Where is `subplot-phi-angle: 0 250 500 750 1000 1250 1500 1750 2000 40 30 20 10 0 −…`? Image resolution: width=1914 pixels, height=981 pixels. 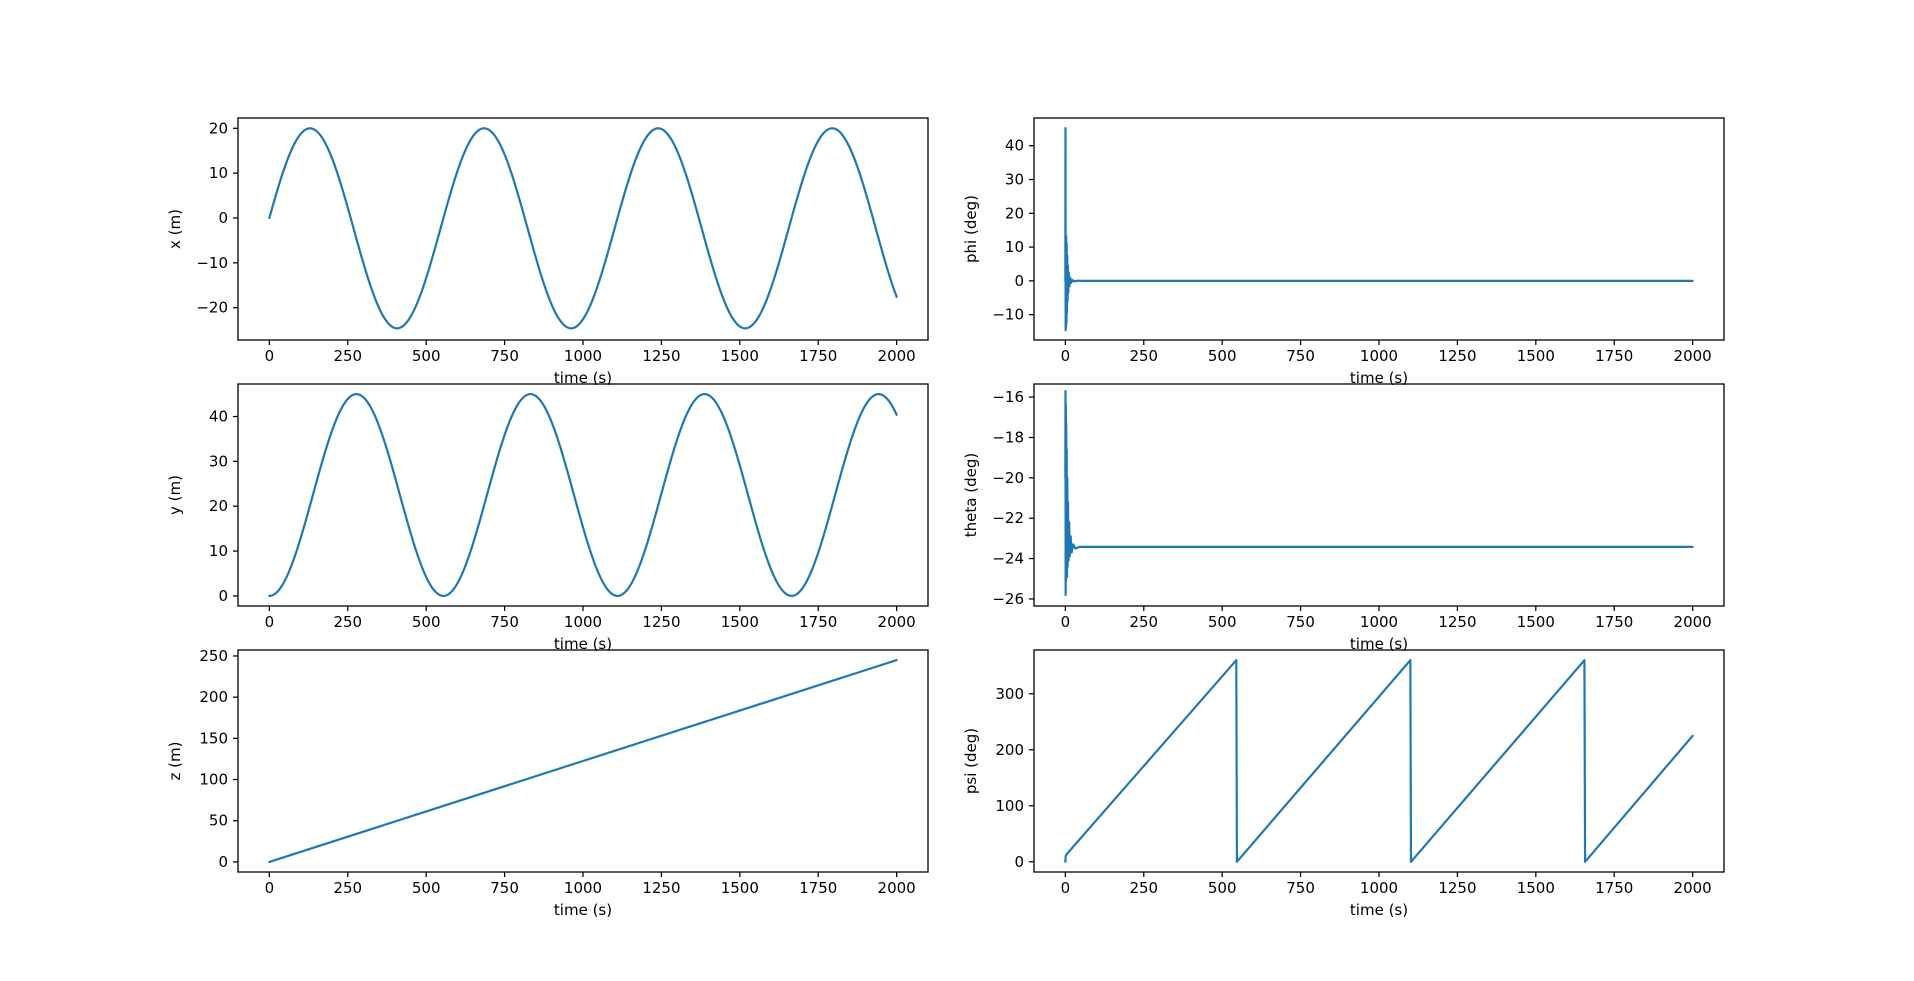
subplot-phi-angle: 0 250 500 750 1000 1250 1500 1750 2000 40 30 20 10 0 −… is located at coordinates (1339, 242).